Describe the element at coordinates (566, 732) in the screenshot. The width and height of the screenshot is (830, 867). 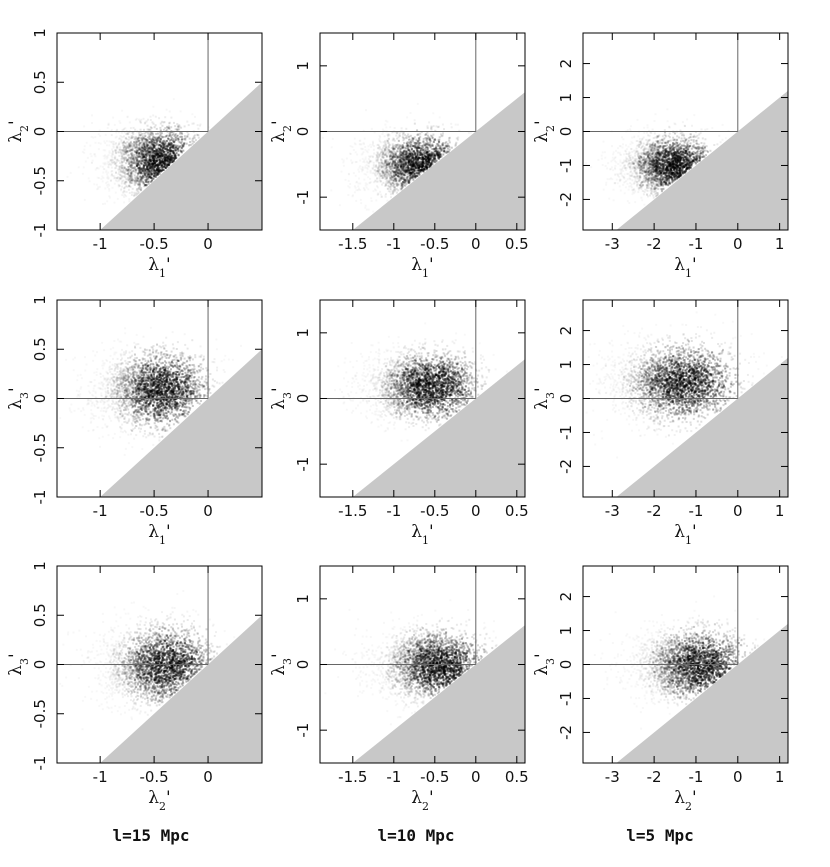
I see `y-tick-label: -2` at that location.